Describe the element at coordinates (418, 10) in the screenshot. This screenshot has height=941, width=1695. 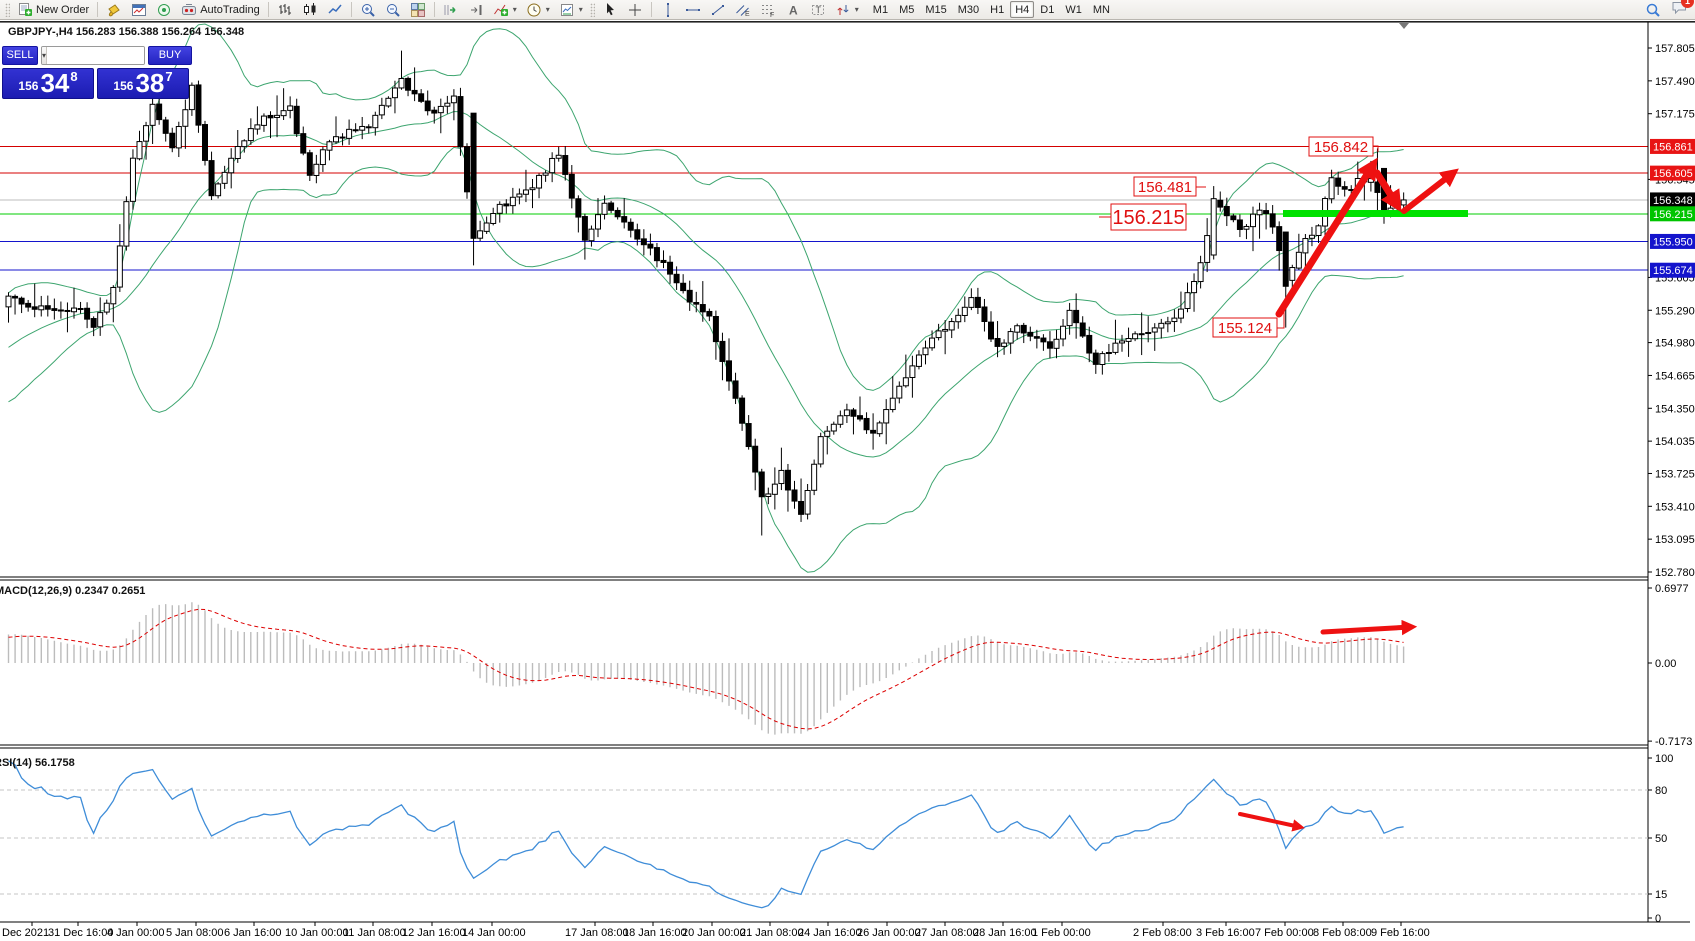
I see `tile-windows-button` at that location.